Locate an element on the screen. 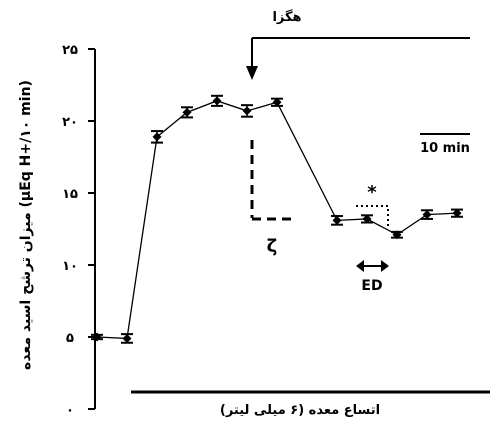  y-tick-label: ۱۵ is located at coordinates (70, 194).